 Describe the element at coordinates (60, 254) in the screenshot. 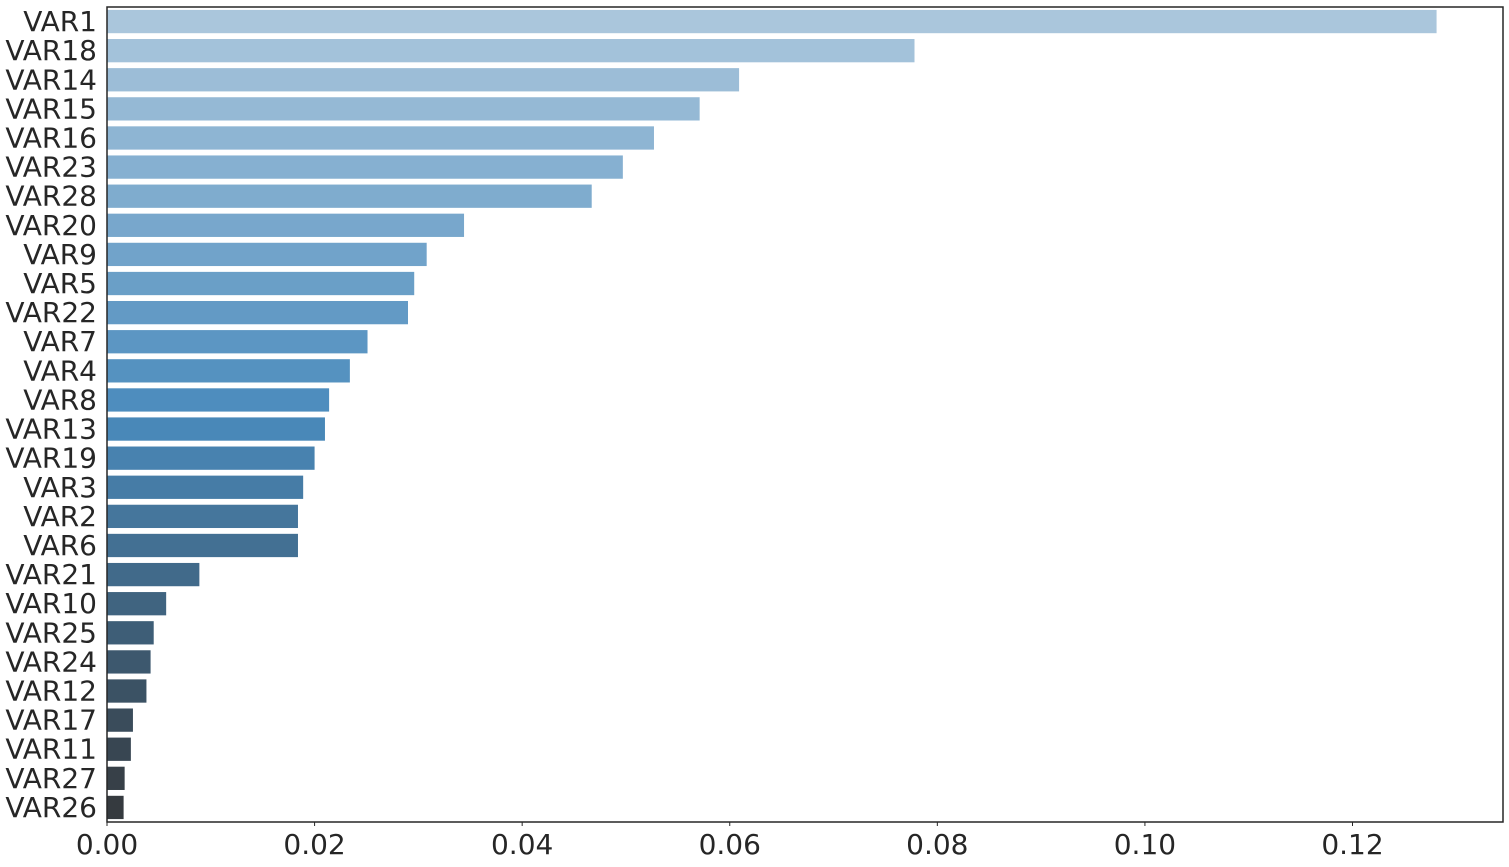

I see `y-tick-label: VAR9` at that location.